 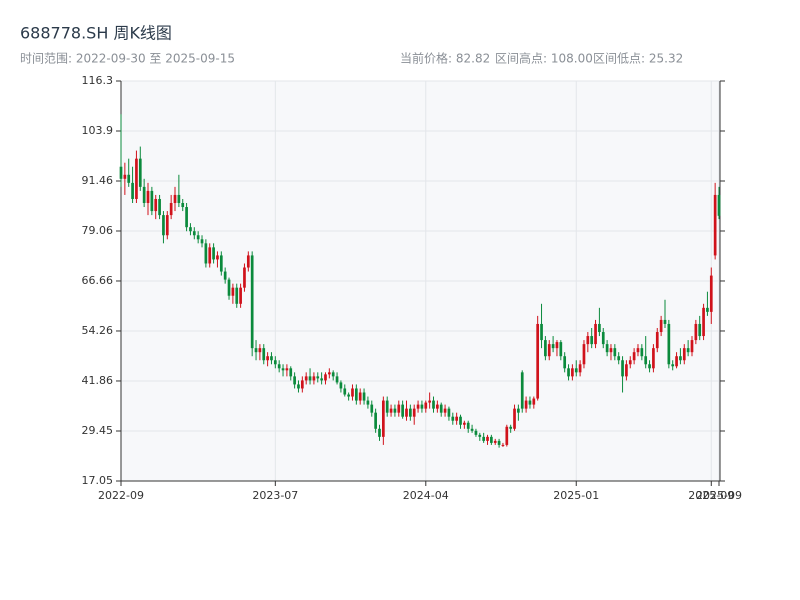 What do you see at coordinates (98, 280) in the screenshot?
I see `y-tick-label: 66.66` at bounding box center [98, 280].